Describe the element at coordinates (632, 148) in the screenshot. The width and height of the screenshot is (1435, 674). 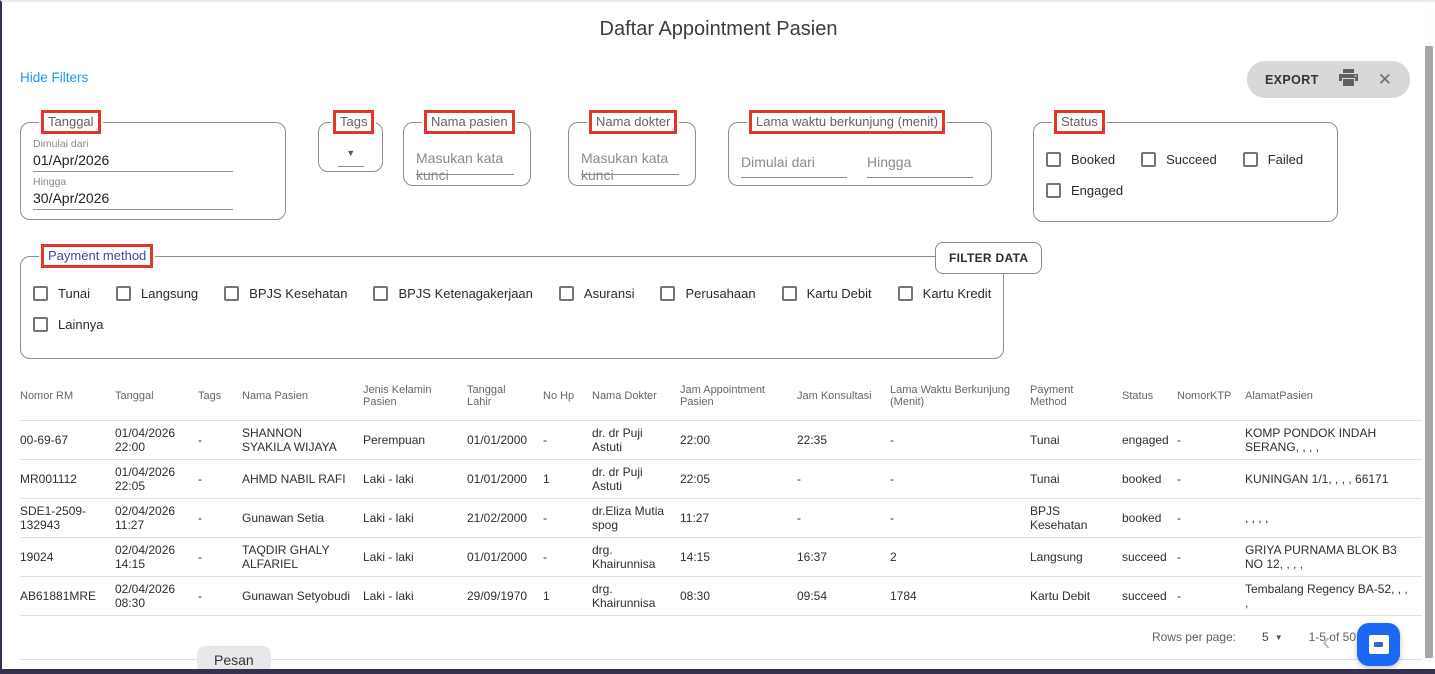
I see `filter-nama-dokter: Nama dokter Masukan kata kunci` at that location.